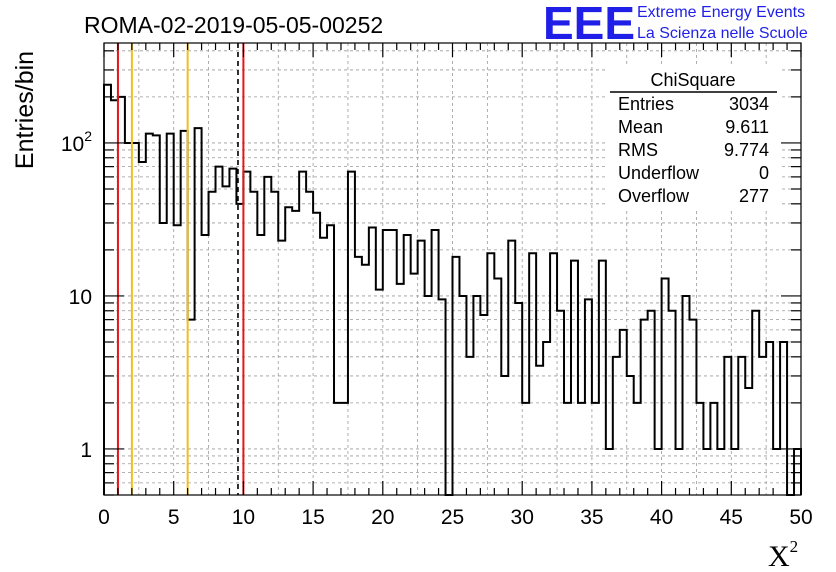 The image size is (836, 572). Describe the element at coordinates (783, 554) in the screenshot. I see `x-axis-label: X2` at that location.